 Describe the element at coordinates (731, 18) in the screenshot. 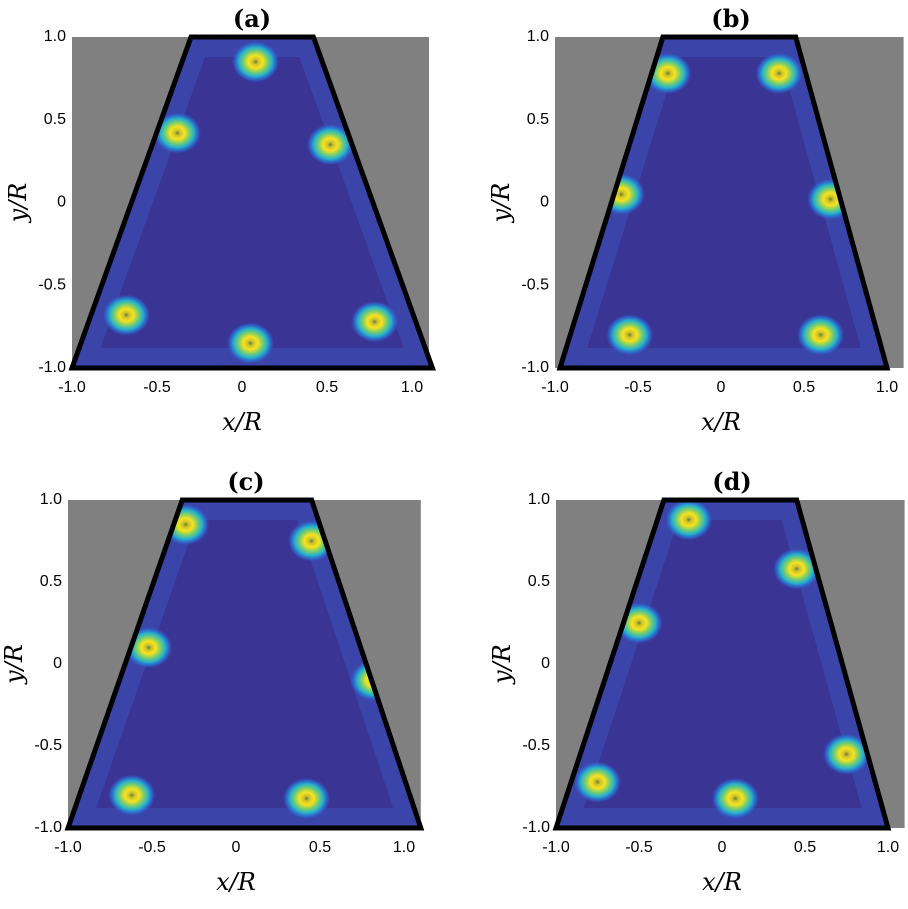

I see `panel-title: (b)` at that location.